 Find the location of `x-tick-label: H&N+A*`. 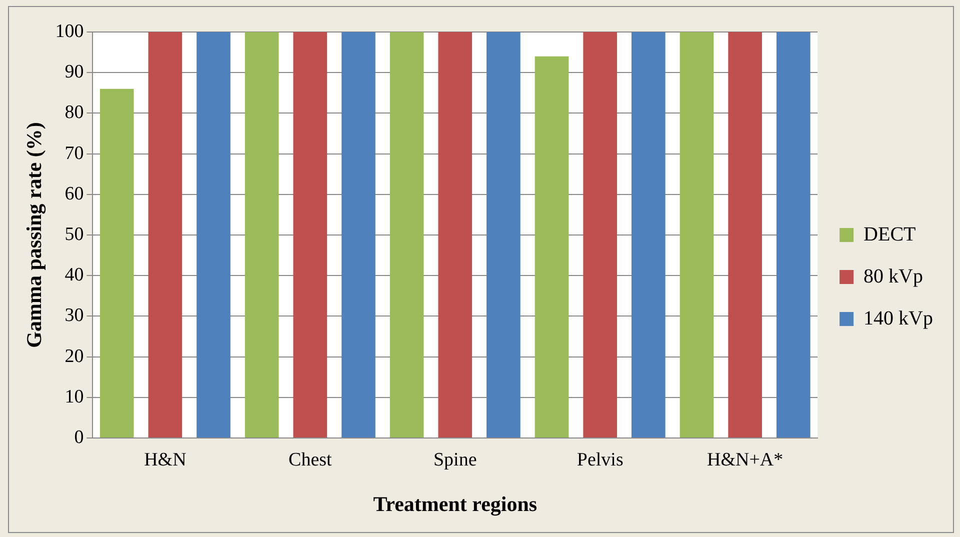

x-tick-label: H&N+A* is located at coordinates (745, 459).